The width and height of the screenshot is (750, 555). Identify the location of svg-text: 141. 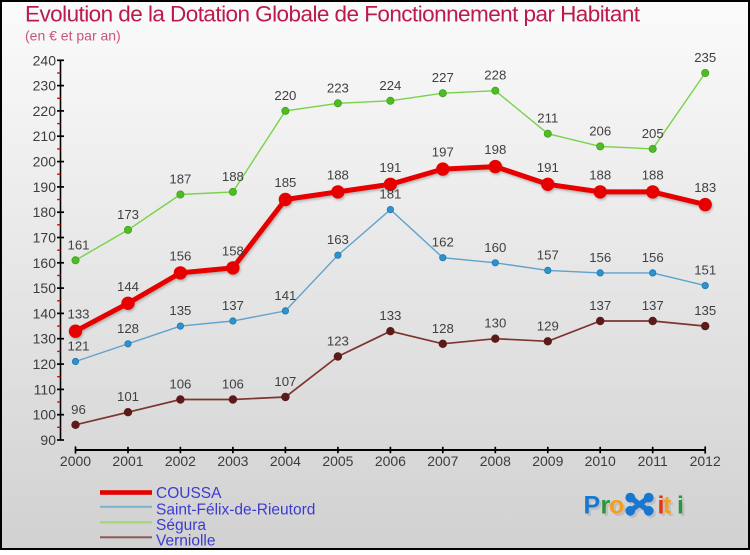
(285, 295).